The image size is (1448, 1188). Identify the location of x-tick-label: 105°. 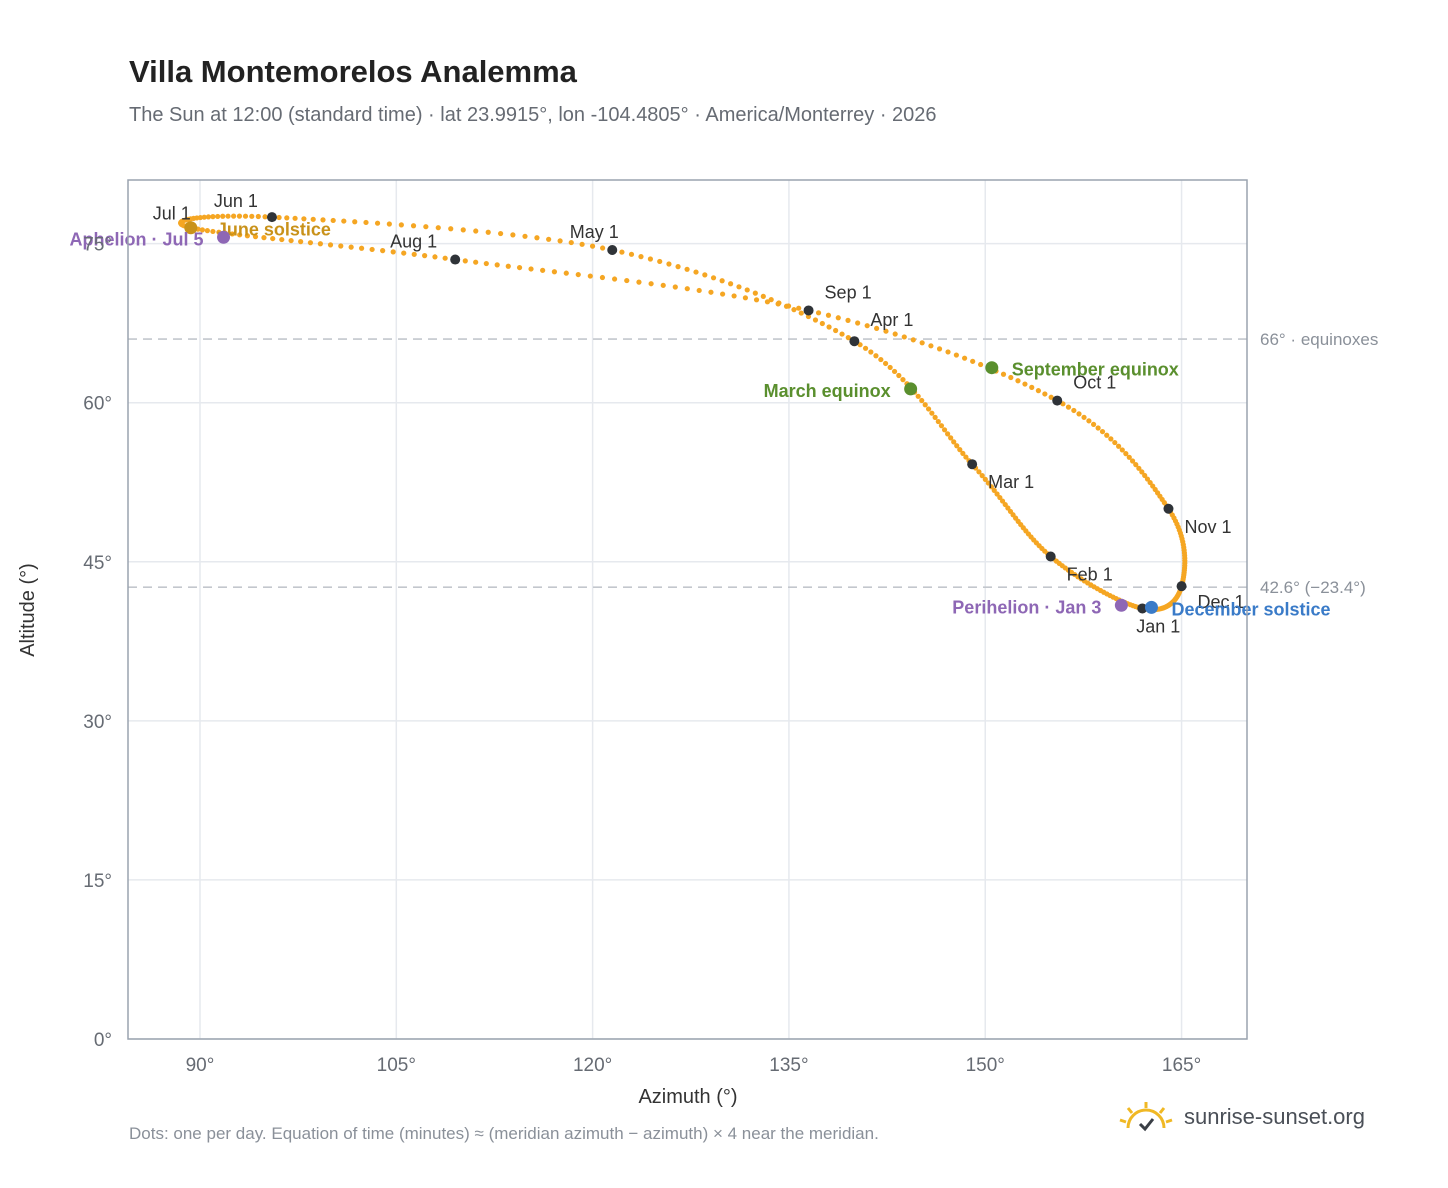
(396, 1065).